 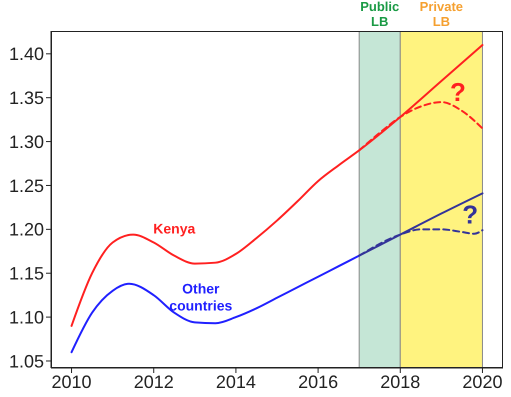 What do you see at coordinates (72, 382) in the screenshot?
I see `x-tick-label: 2010` at bounding box center [72, 382].